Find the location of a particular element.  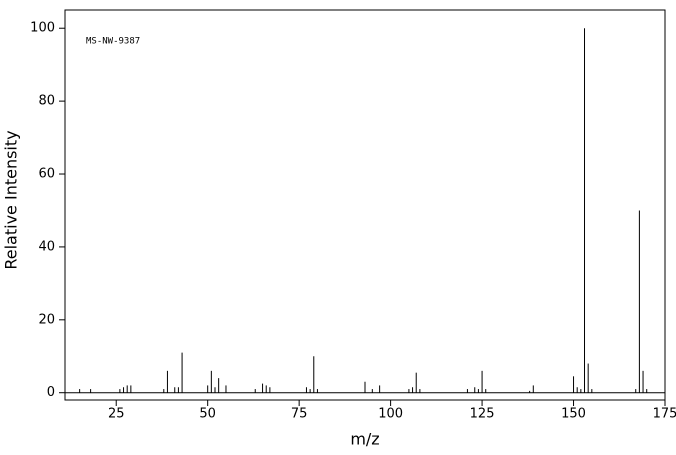

x-tick-label: 75 is located at coordinates (299, 414).